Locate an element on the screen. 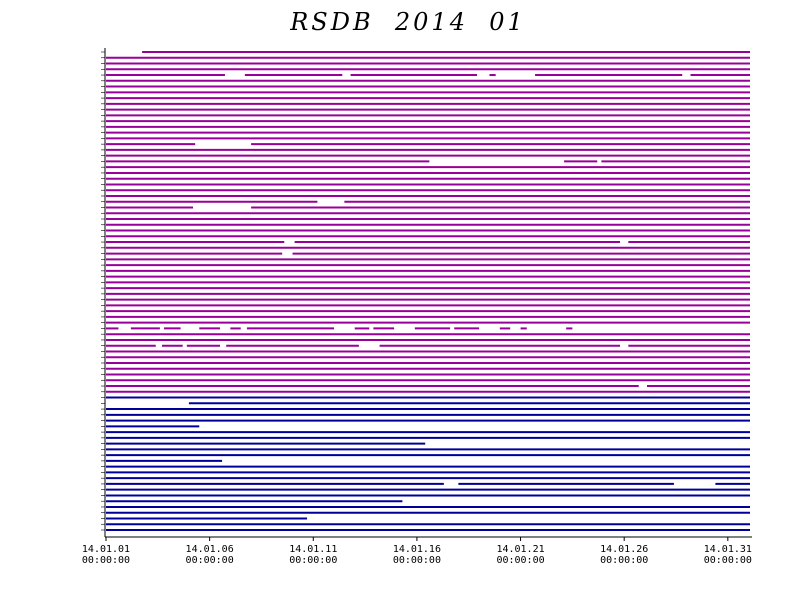  x-tick-label: 14.01.16 00:00:00 is located at coordinates (417, 555).